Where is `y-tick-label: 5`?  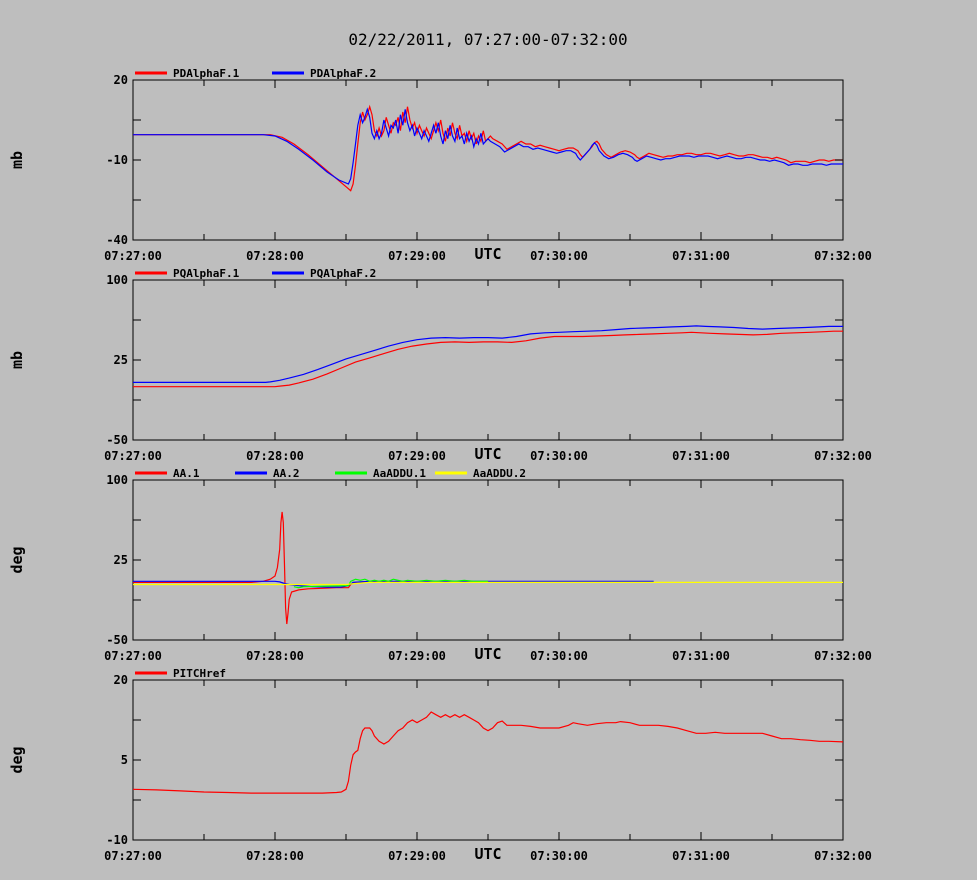
y-tick-label: 5 is located at coordinates (124, 760).